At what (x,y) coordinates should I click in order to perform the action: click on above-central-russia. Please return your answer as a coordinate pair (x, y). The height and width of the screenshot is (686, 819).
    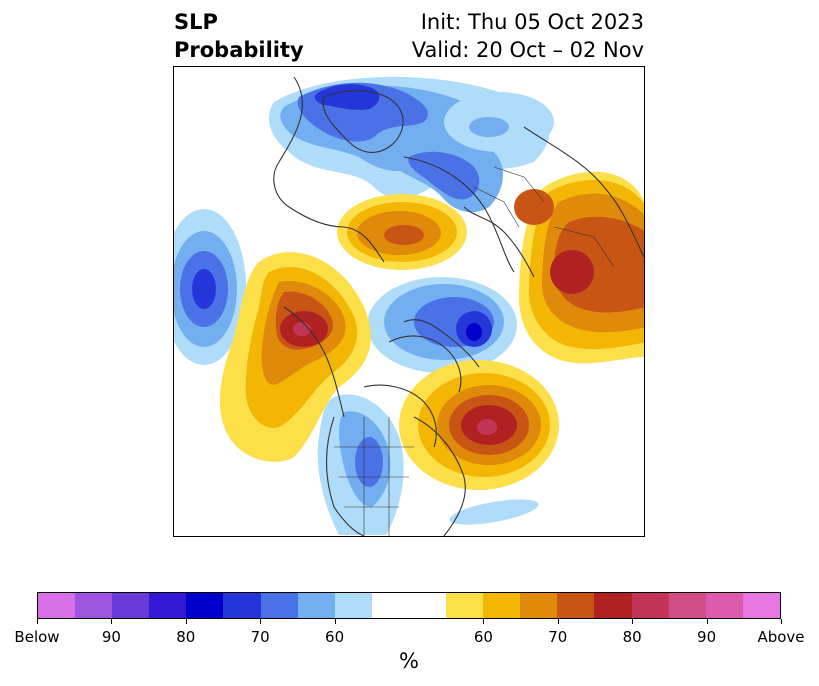
    Looking at the image, I should click on (579, 267).